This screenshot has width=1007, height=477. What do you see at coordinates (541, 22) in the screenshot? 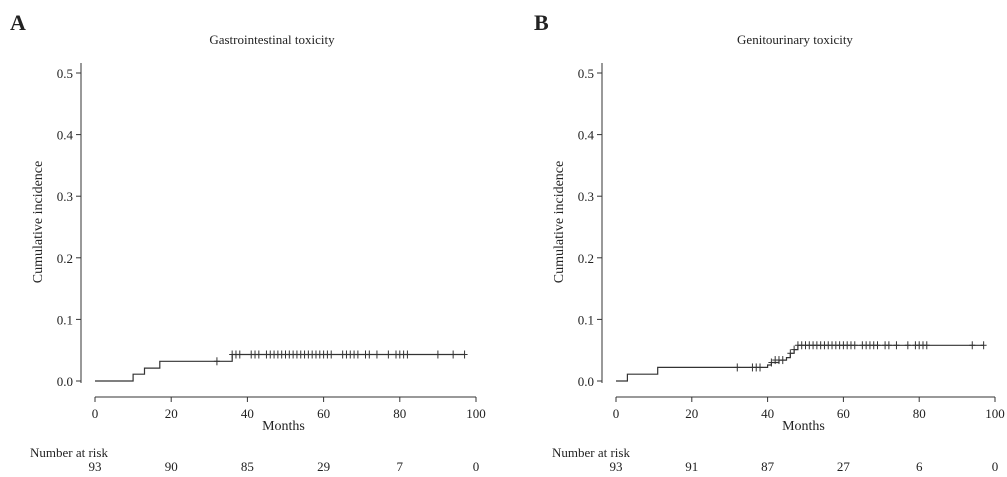
I see `panel-label: B` at bounding box center [541, 22].